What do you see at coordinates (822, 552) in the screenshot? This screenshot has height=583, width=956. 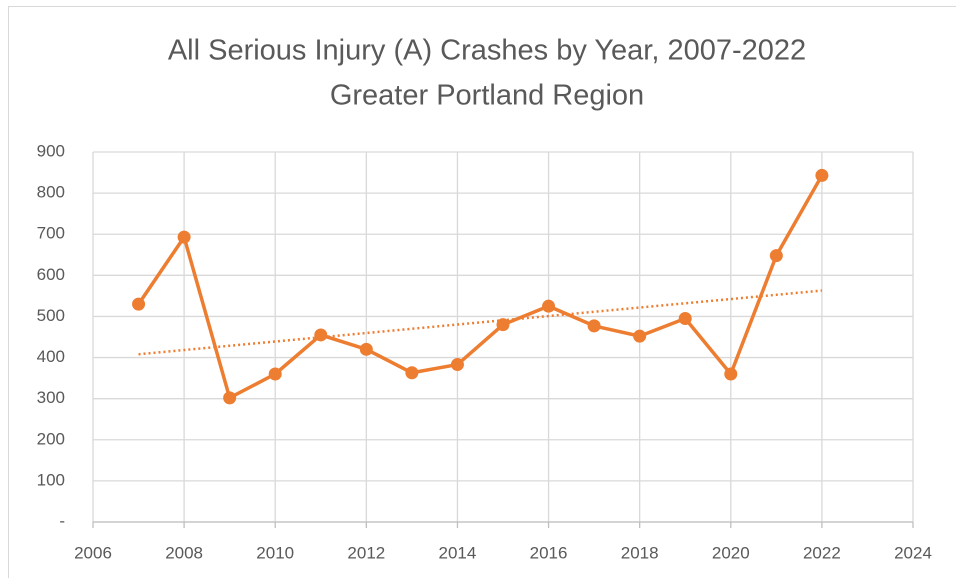 I see `x-tick-label: 2022` at bounding box center [822, 552].